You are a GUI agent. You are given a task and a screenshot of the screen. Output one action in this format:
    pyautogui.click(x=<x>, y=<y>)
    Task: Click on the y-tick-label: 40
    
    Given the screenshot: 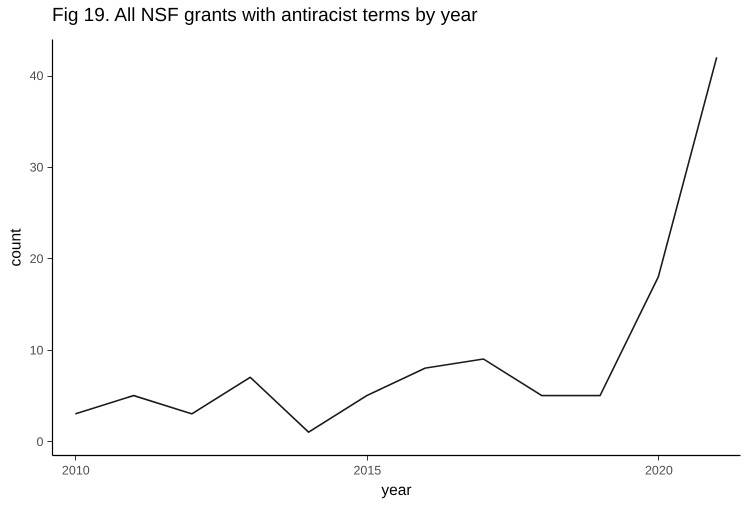 What is the action you would take?
    pyautogui.click(x=37, y=76)
    